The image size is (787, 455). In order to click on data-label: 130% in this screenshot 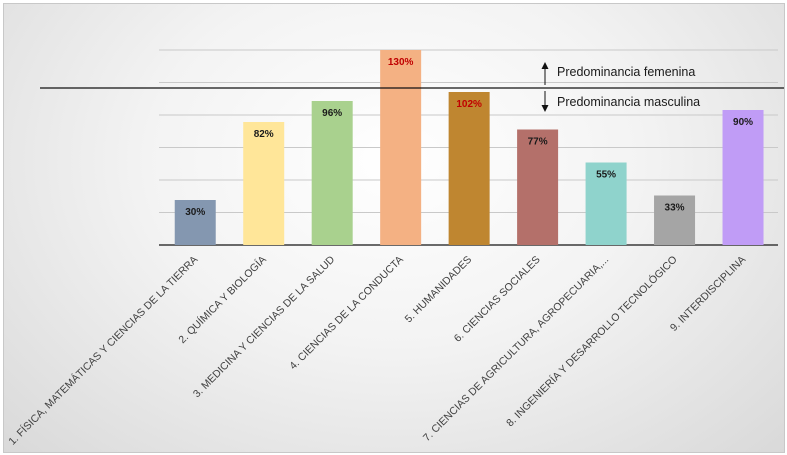, I will do `click(401, 62)`.